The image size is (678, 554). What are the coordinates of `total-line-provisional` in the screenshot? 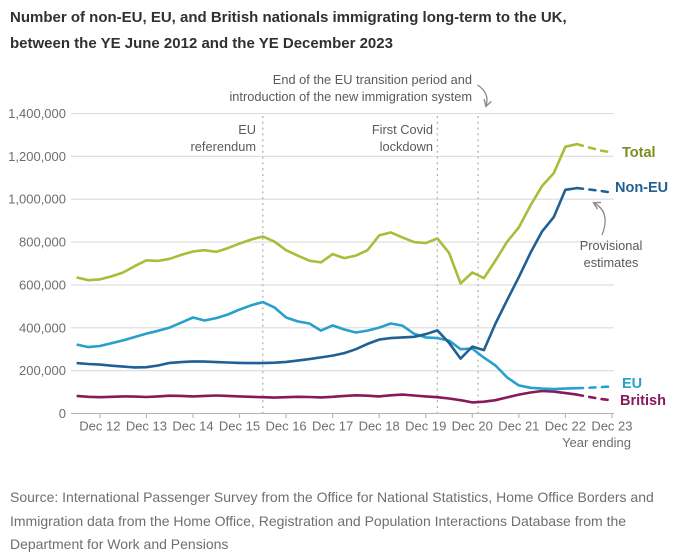 It's located at (594, 148).